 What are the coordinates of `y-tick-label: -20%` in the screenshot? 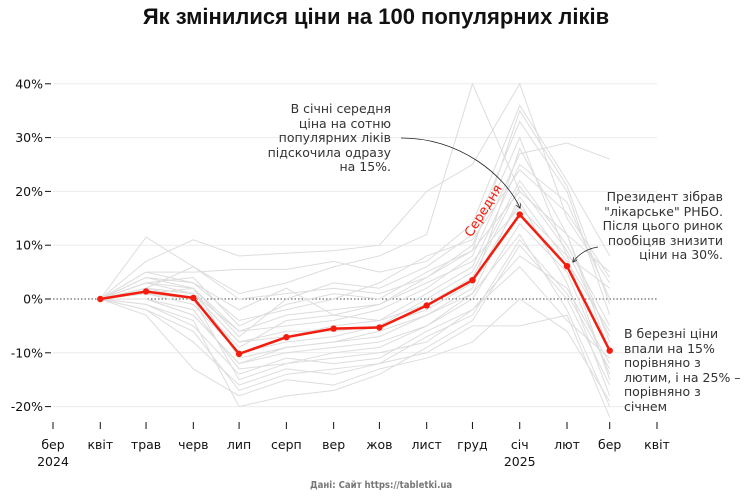 It's located at (27, 406).